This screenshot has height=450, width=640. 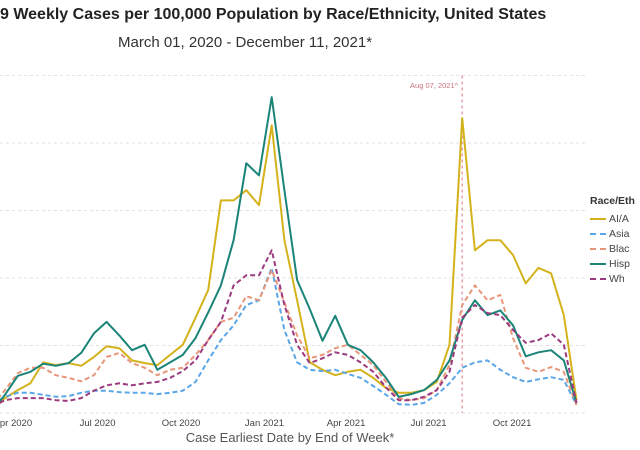 What do you see at coordinates (429, 423) in the screenshot?
I see `x-tick-label: Jul 2021` at bounding box center [429, 423].